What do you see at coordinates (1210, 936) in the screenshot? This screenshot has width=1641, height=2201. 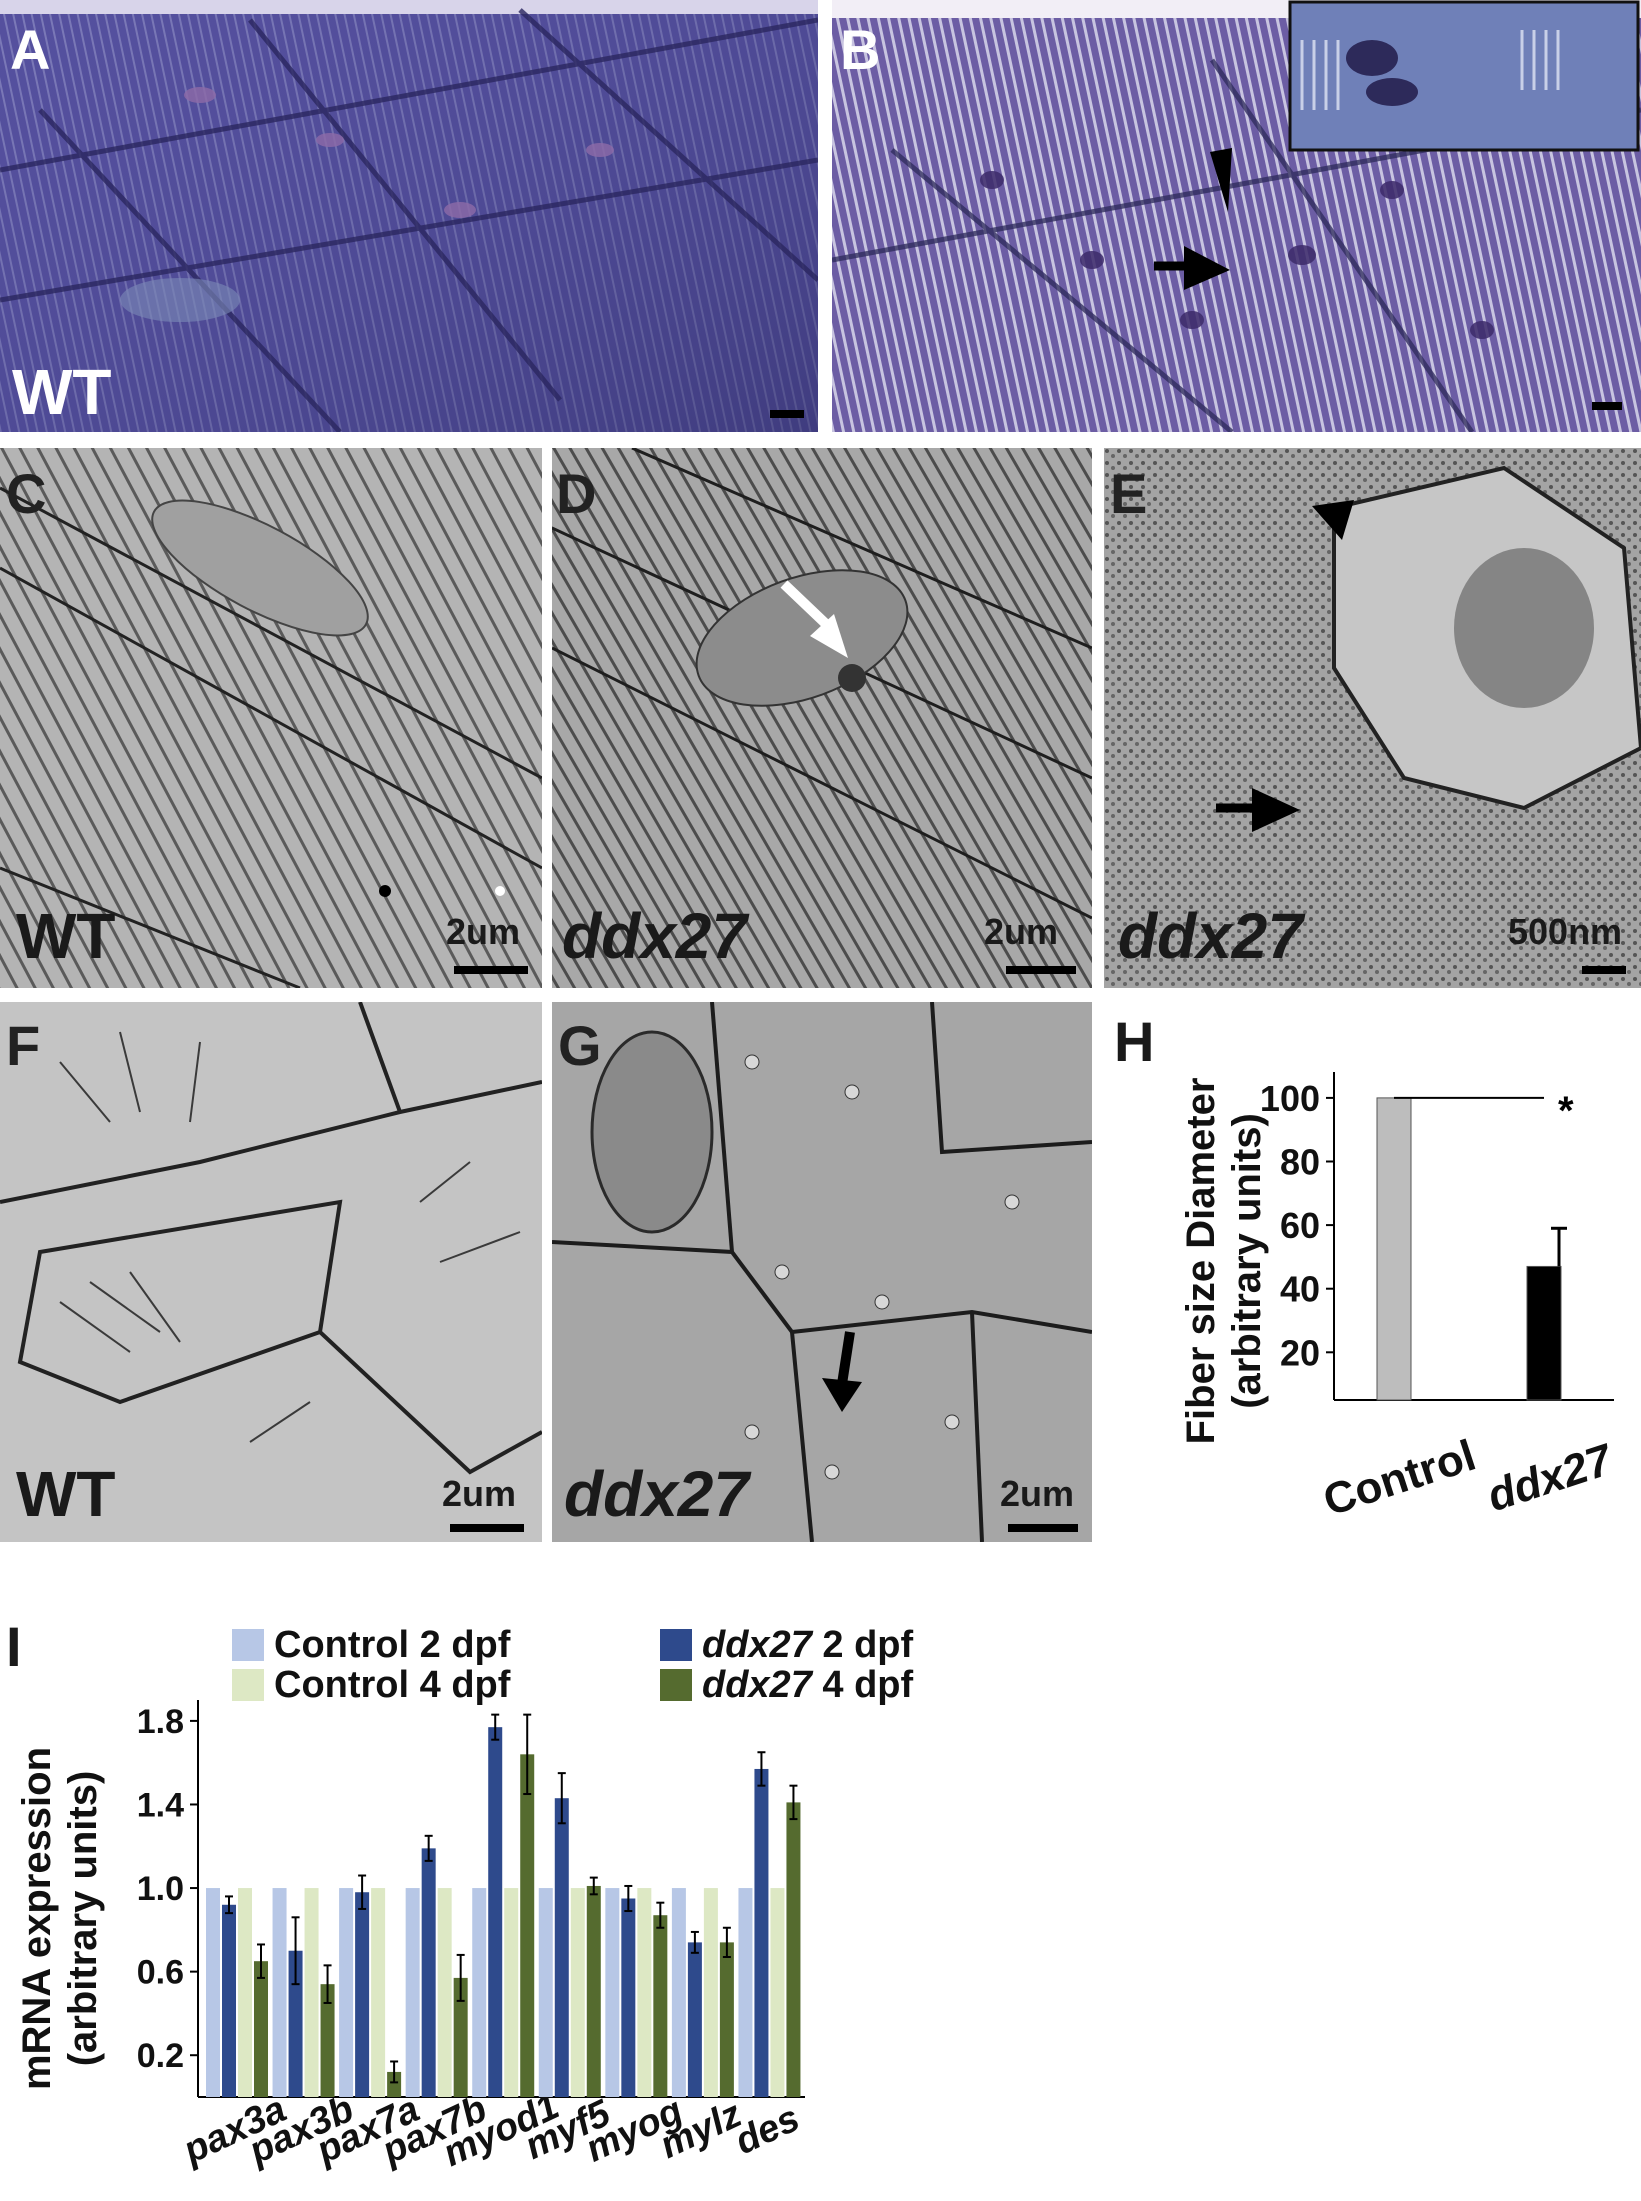 I see `panel-e-genotype: ddx27` at bounding box center [1210, 936].